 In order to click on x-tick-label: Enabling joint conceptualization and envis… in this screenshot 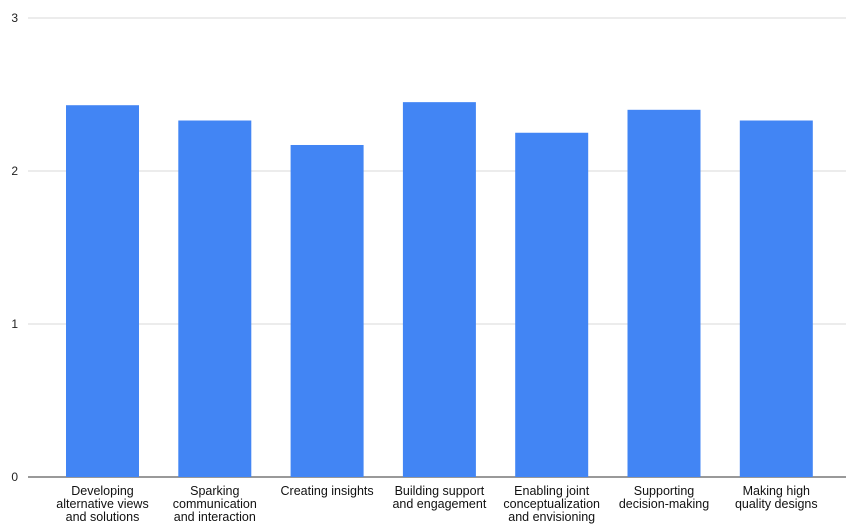, I will do `click(551, 504)`.